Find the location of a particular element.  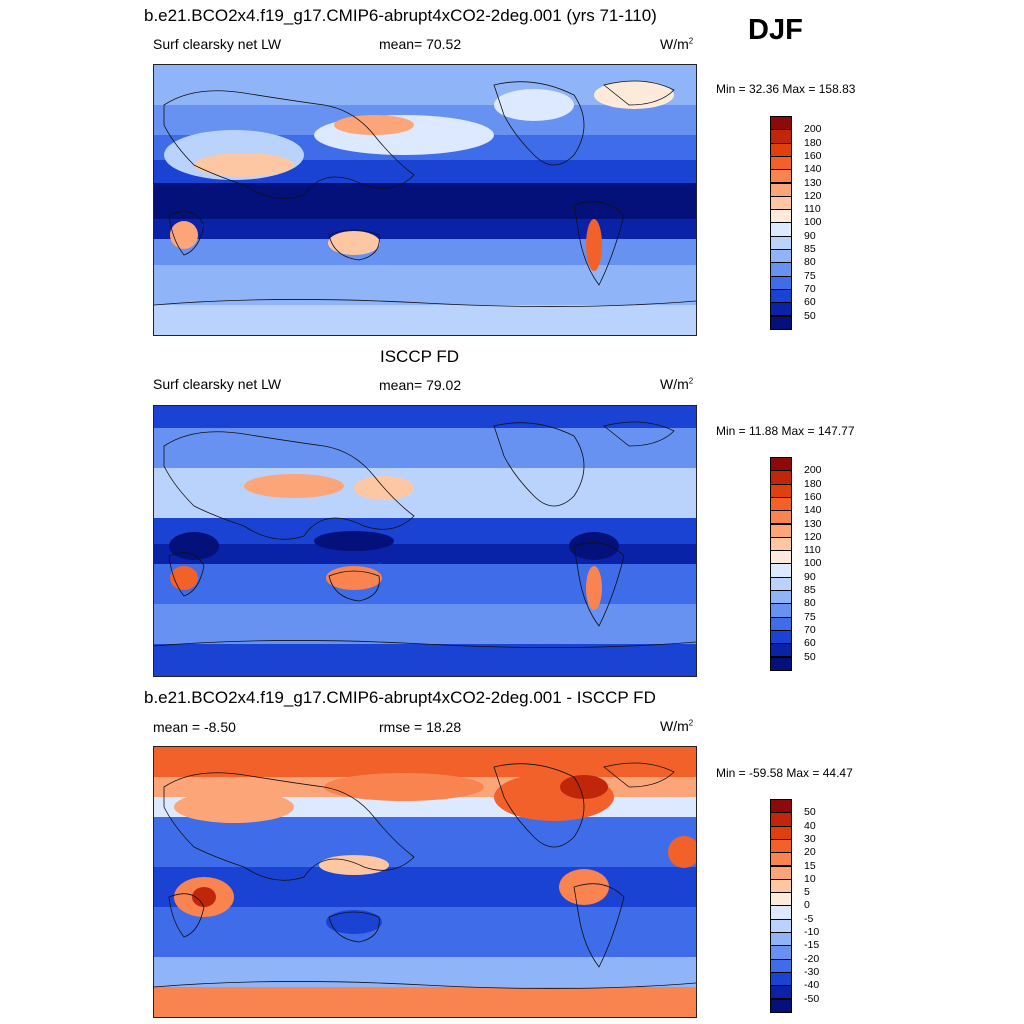

panel-3-mean-label: mean = -8.50 is located at coordinates (194, 727).